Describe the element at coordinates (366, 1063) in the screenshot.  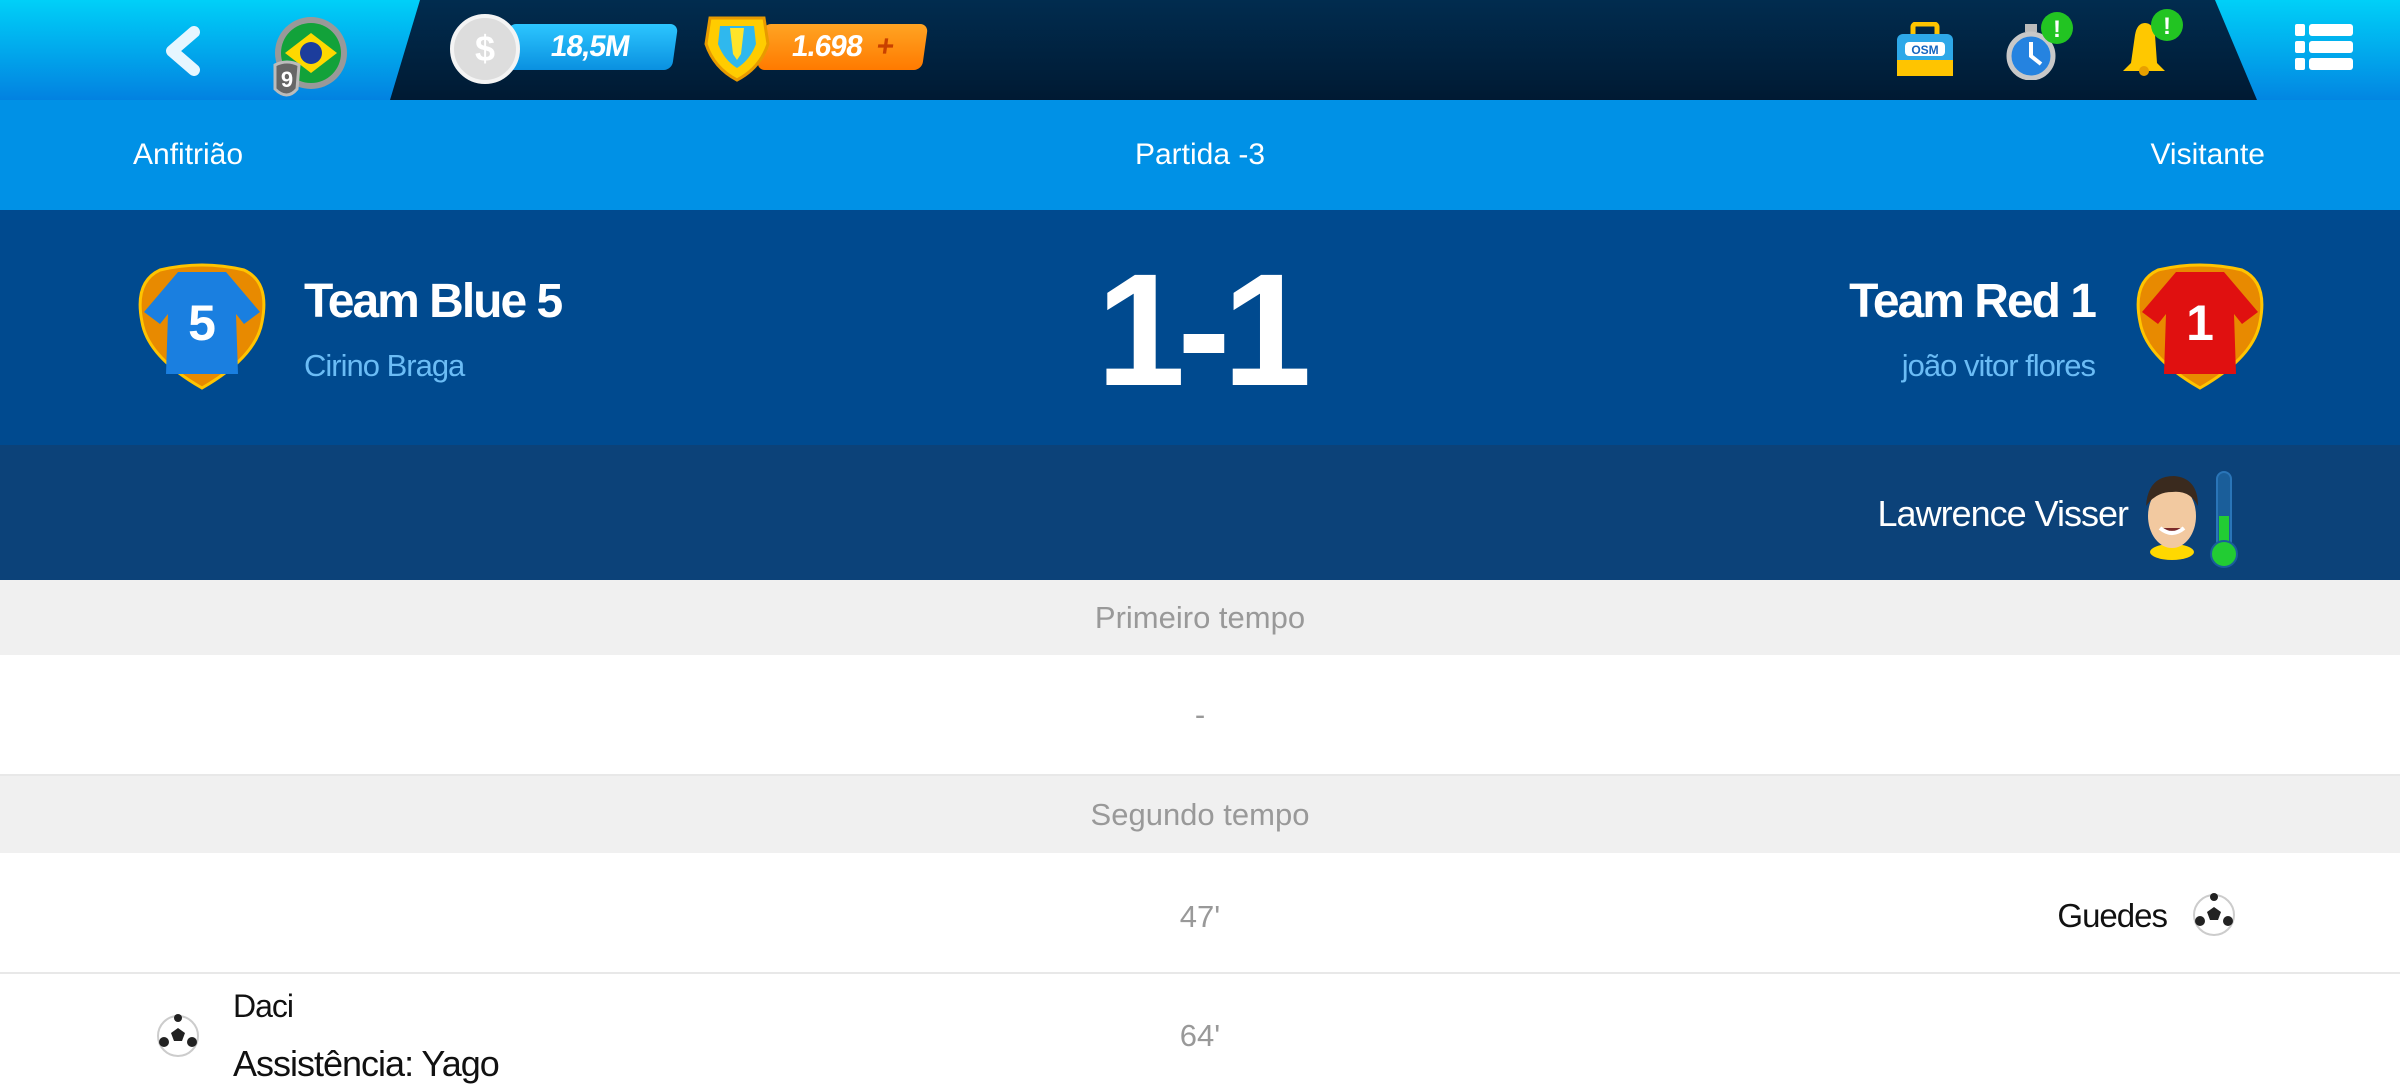
I see `event-assist: Assistência: Yago` at that location.